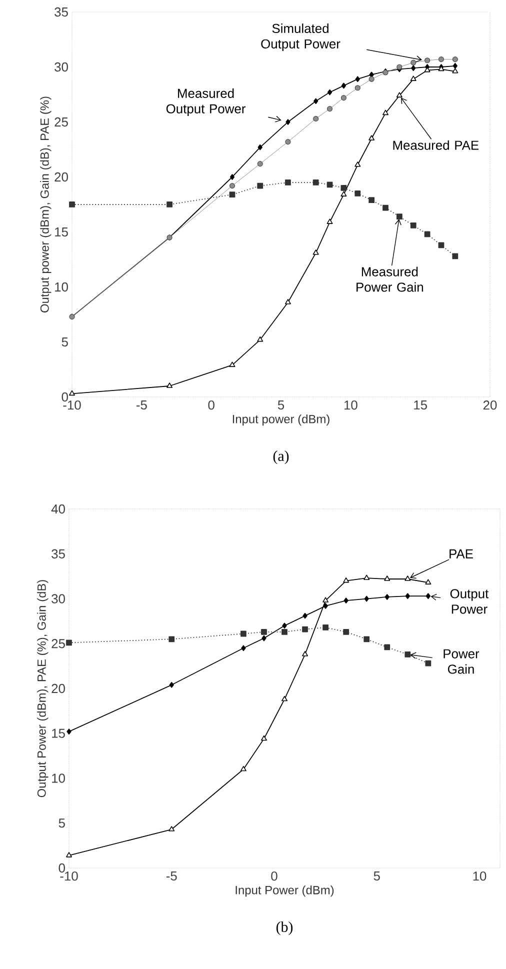  Describe the element at coordinates (285, 891) in the screenshot. I see `x-axis-title: Input Power (dBm)` at that location.